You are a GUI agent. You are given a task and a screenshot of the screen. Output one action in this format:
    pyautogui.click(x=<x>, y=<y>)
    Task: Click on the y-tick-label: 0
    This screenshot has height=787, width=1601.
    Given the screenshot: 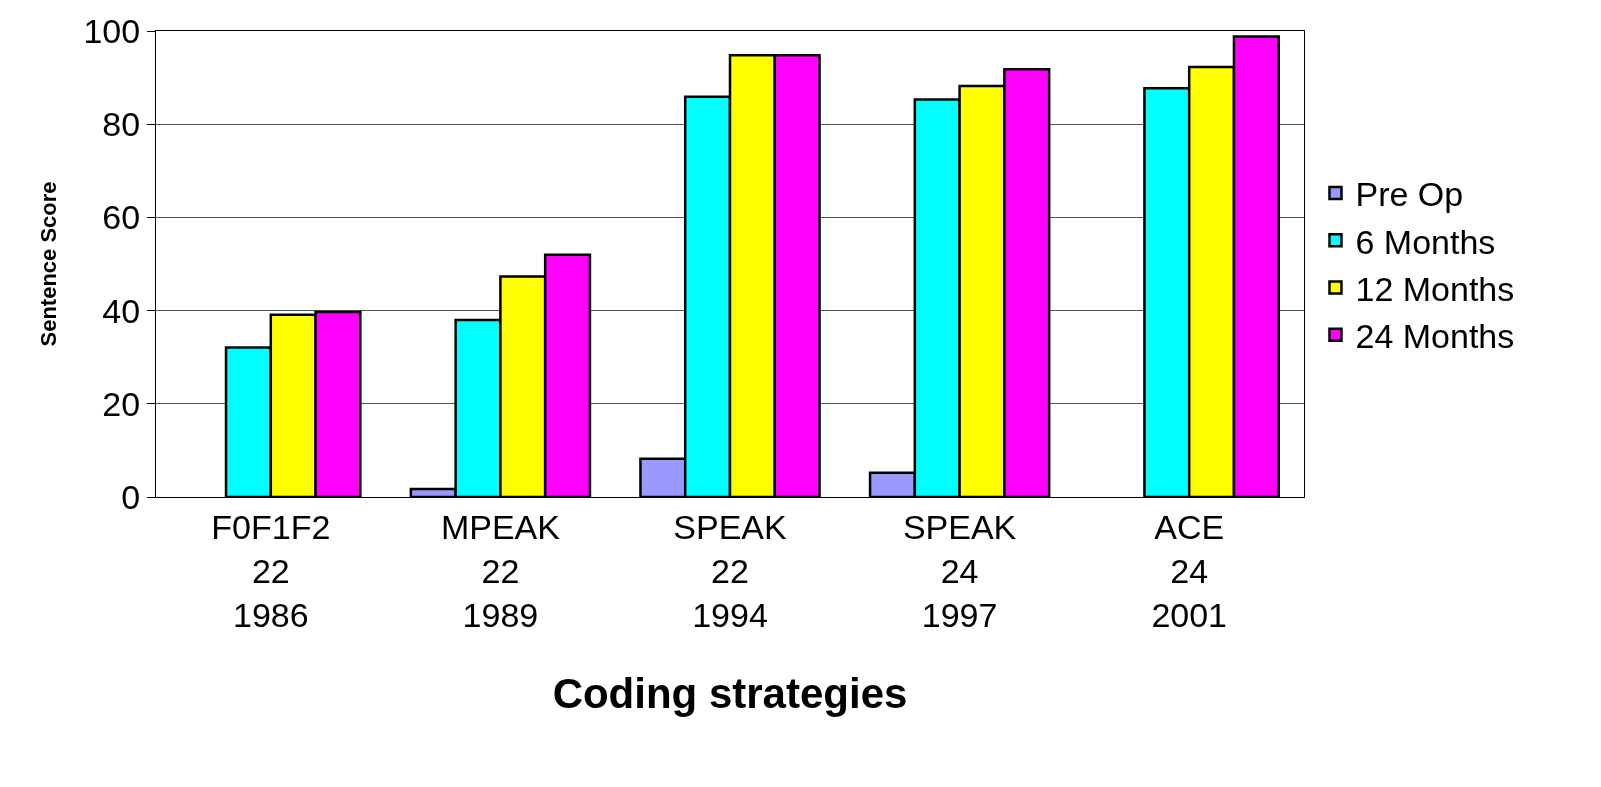 What is the action you would take?
    pyautogui.click(x=131, y=496)
    